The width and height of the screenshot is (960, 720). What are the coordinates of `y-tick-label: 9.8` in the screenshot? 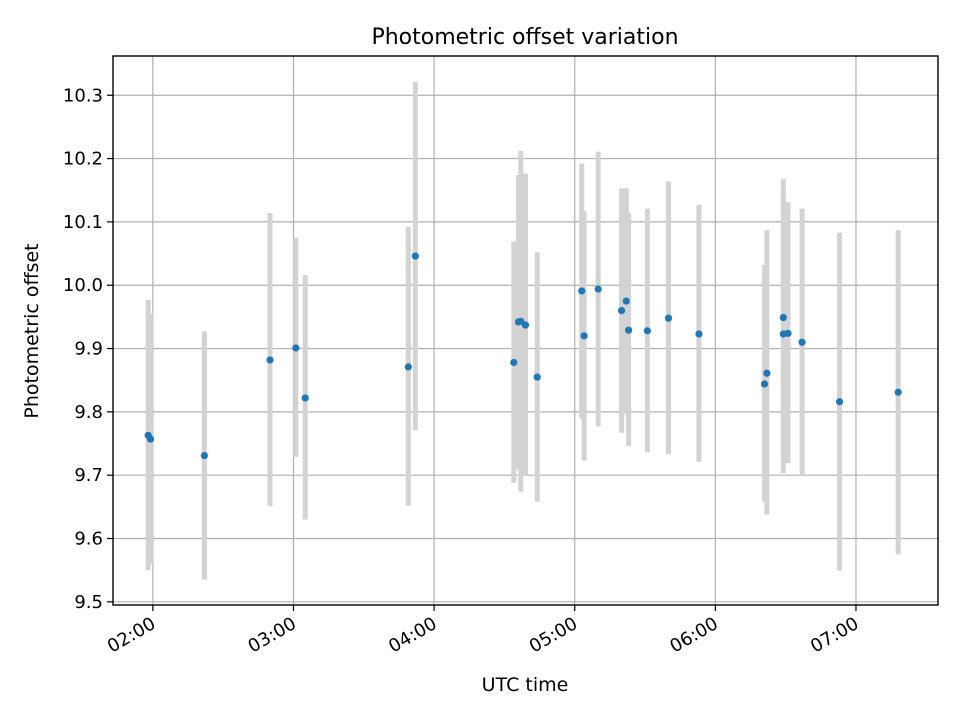 It's located at (88, 412).